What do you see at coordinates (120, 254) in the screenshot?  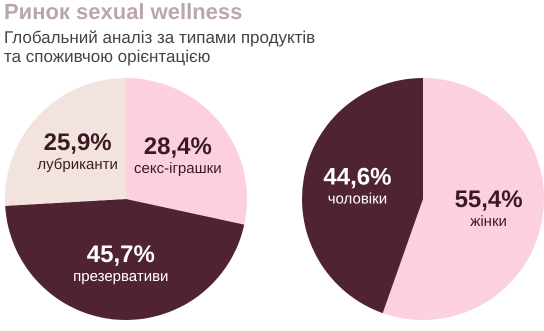 I see `data-label: 45,7%` at bounding box center [120, 254].